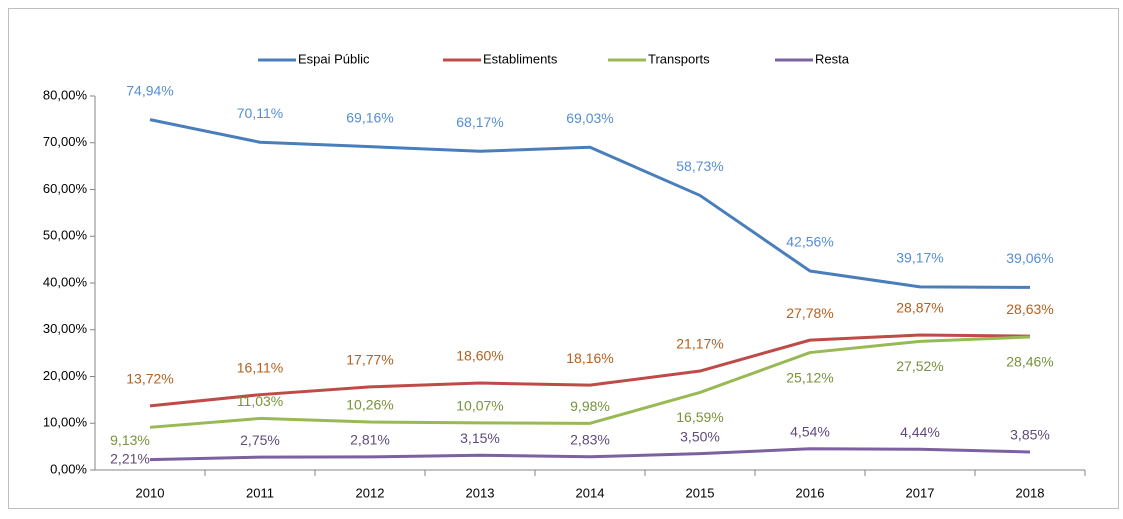  What do you see at coordinates (590, 439) in the screenshot?
I see `data-label: 2,83%` at bounding box center [590, 439].